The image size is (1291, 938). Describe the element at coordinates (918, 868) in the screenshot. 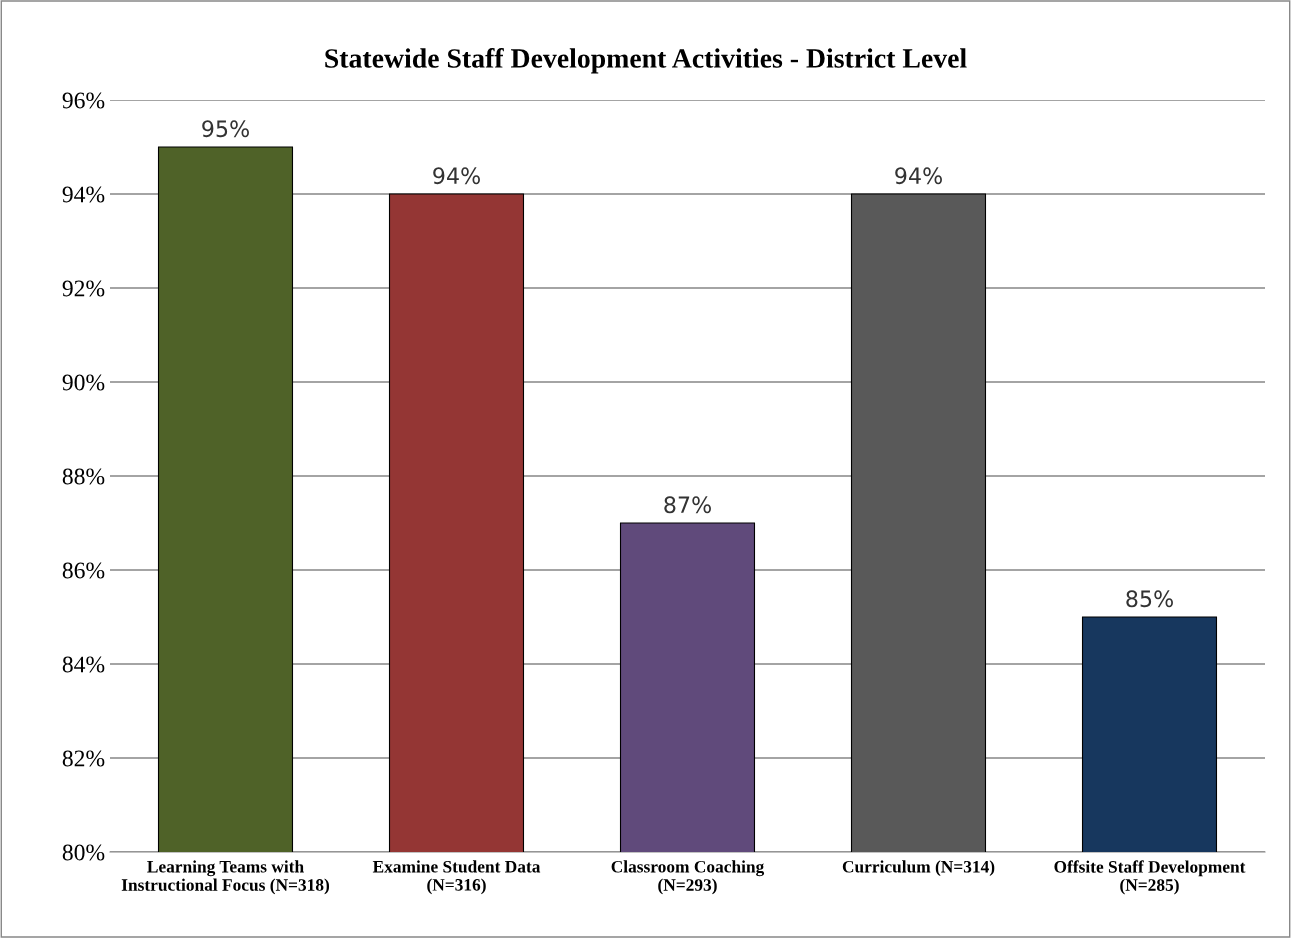

I see `x-tick-label: Curriculum (N=314)` at that location.